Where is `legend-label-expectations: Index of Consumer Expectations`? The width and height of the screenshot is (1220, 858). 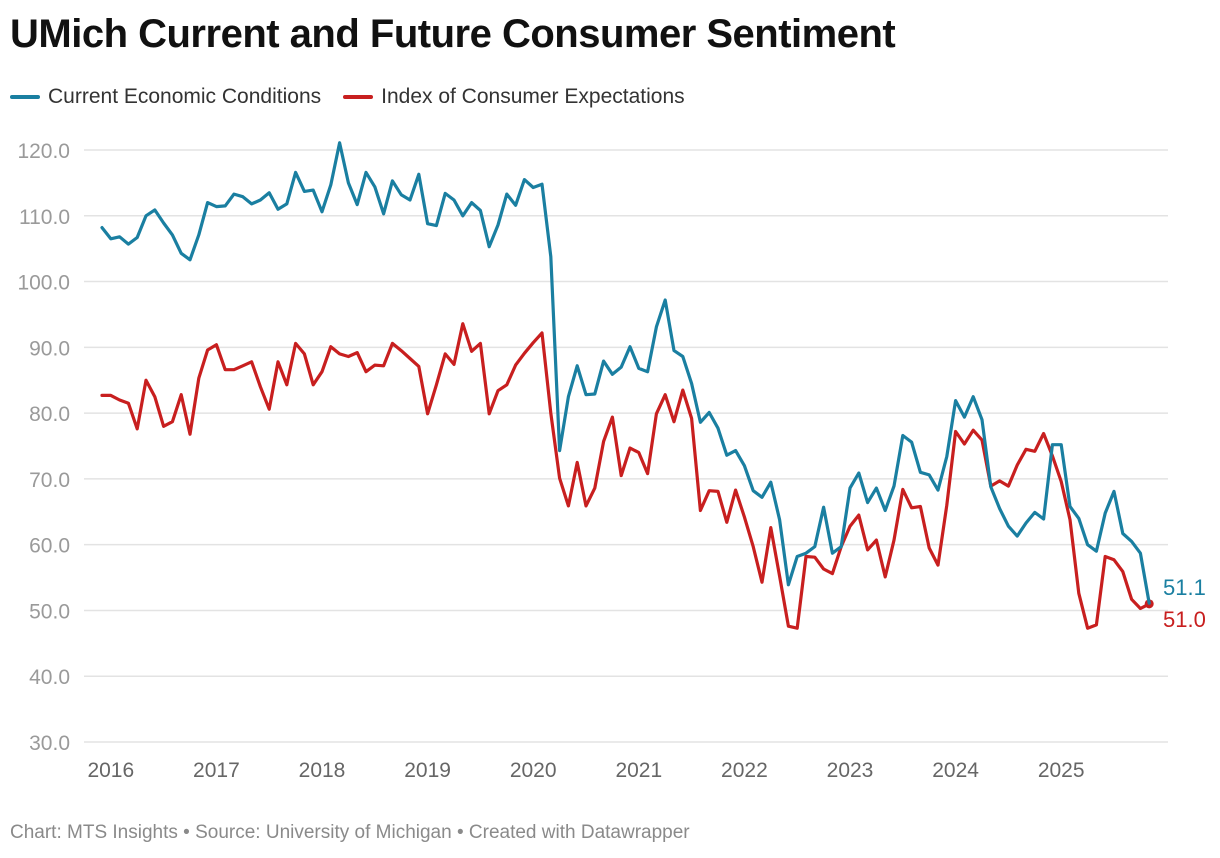
legend-label-expectations: Index of Consumer Expectations is located at coordinates (533, 96).